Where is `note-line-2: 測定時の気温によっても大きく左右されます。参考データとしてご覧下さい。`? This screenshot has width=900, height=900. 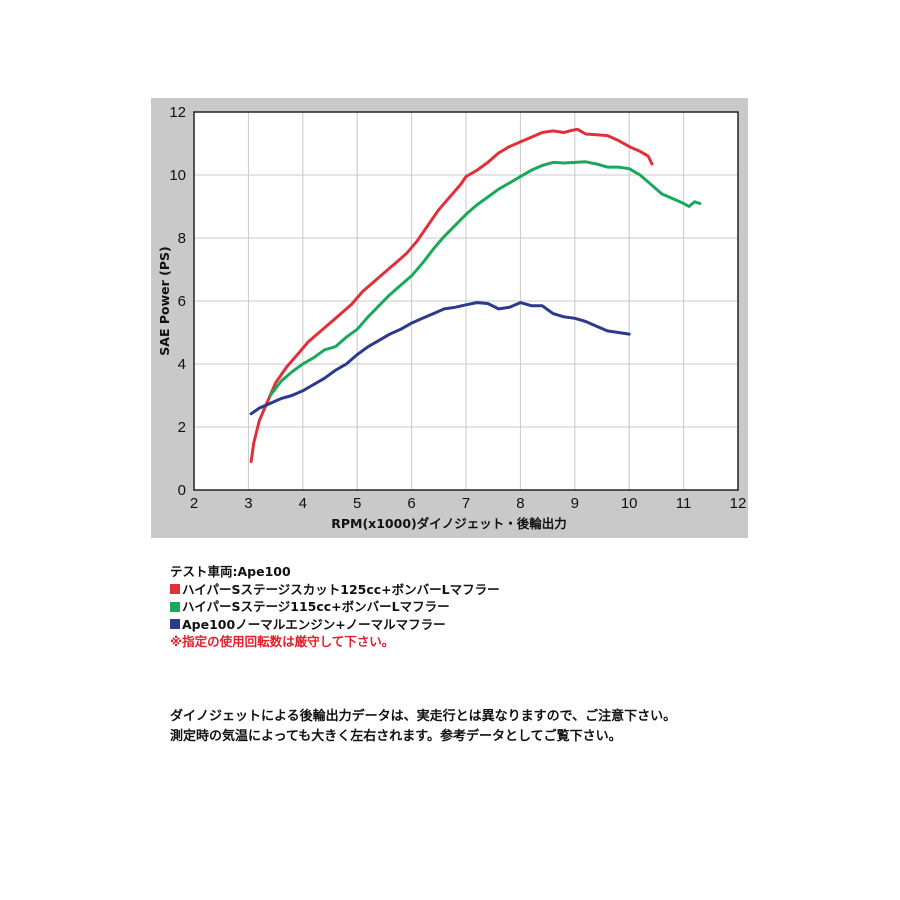 note-line-2: 測定時の気温によっても大きく左右されます。参考データとしてご覧下さい。 is located at coordinates (396, 736).